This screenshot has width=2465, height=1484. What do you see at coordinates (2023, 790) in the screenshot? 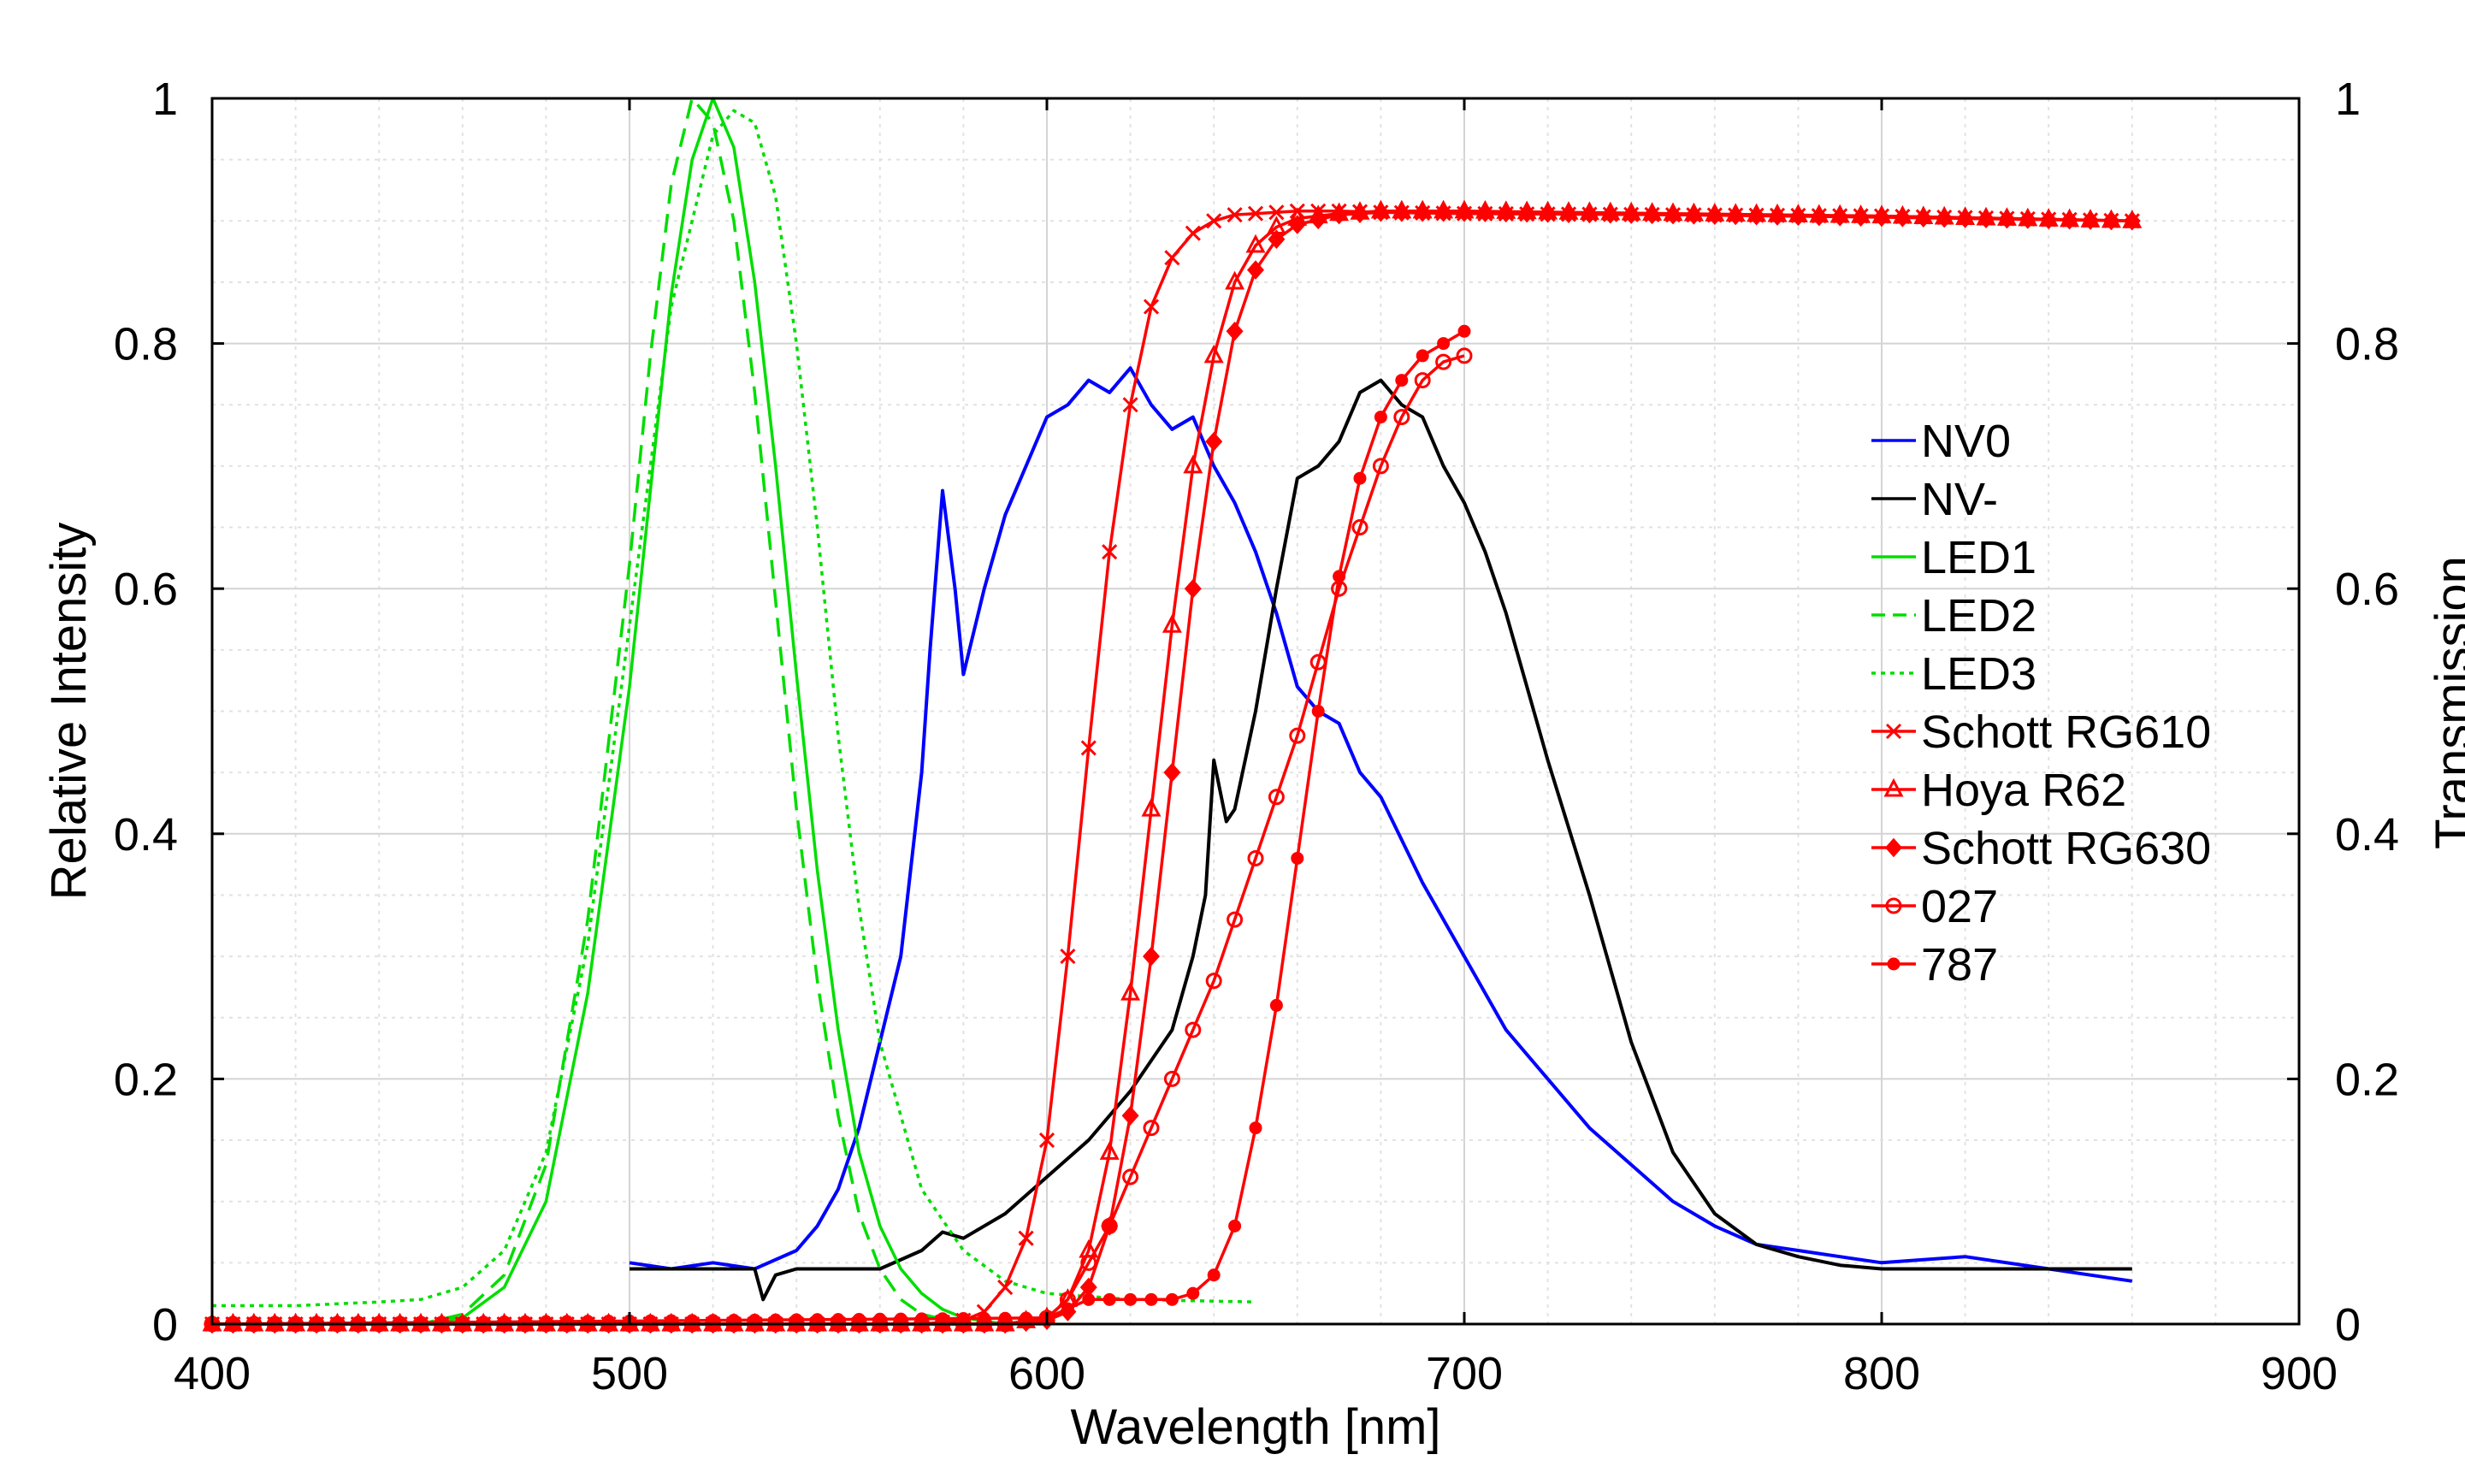
I see `legend-label: Hoya R62` at bounding box center [2023, 790].